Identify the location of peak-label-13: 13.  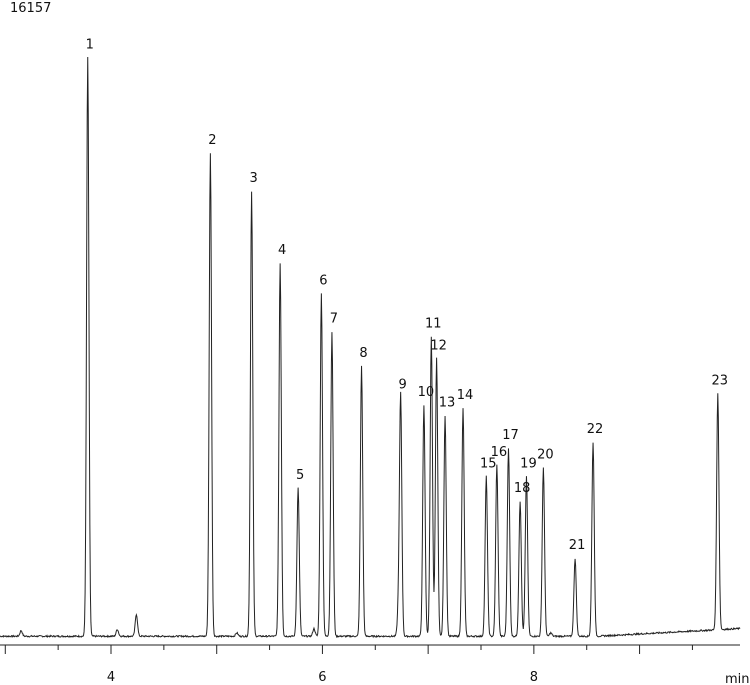
(447, 402).